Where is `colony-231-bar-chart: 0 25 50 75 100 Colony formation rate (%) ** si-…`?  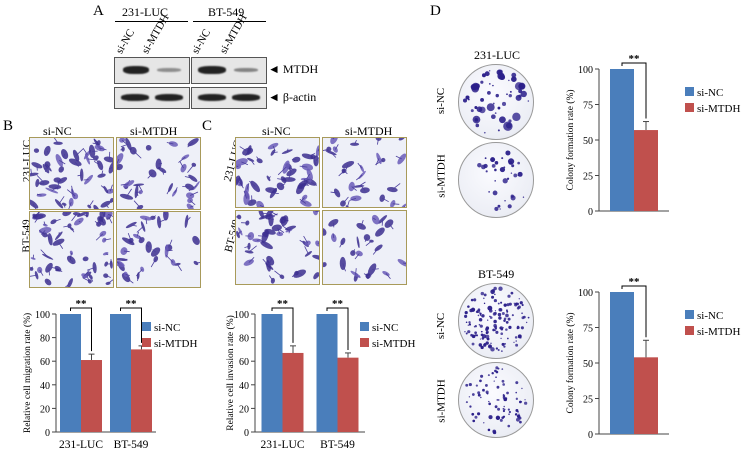 colony-231-bar-chart: 0 25 50 75 100 Colony formation rate (%) ** si-… is located at coordinates (652, 135).